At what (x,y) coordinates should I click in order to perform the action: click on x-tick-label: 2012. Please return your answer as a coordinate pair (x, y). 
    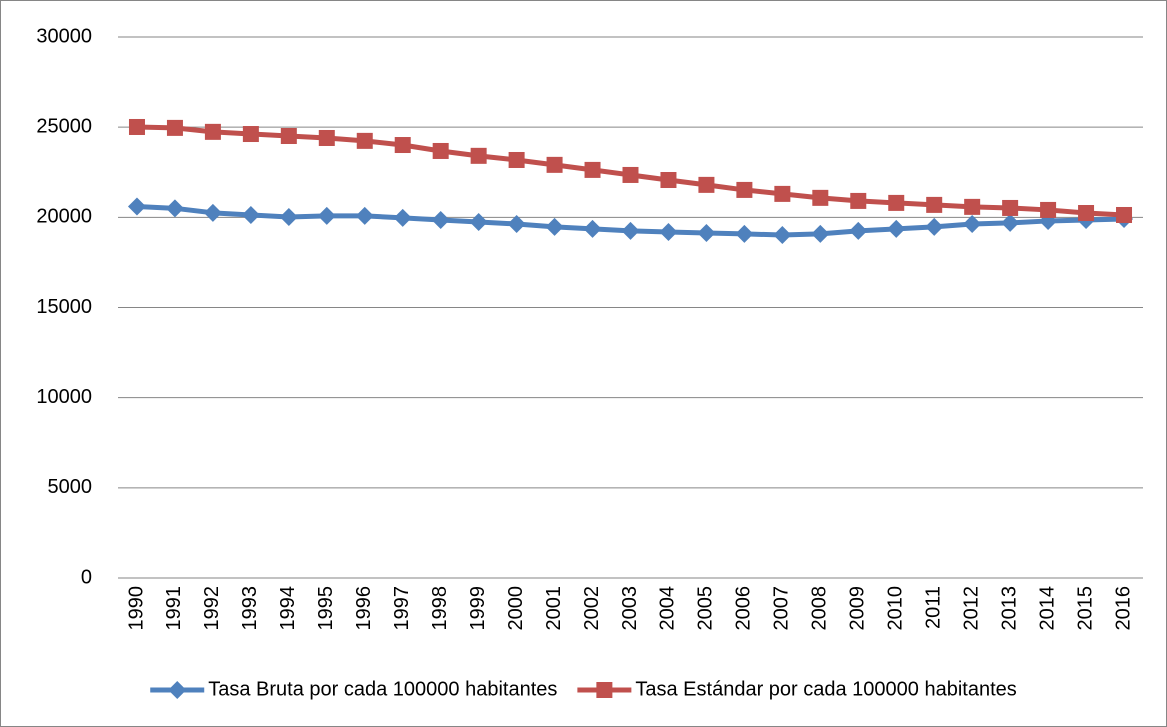
    Looking at the image, I should click on (971, 608).